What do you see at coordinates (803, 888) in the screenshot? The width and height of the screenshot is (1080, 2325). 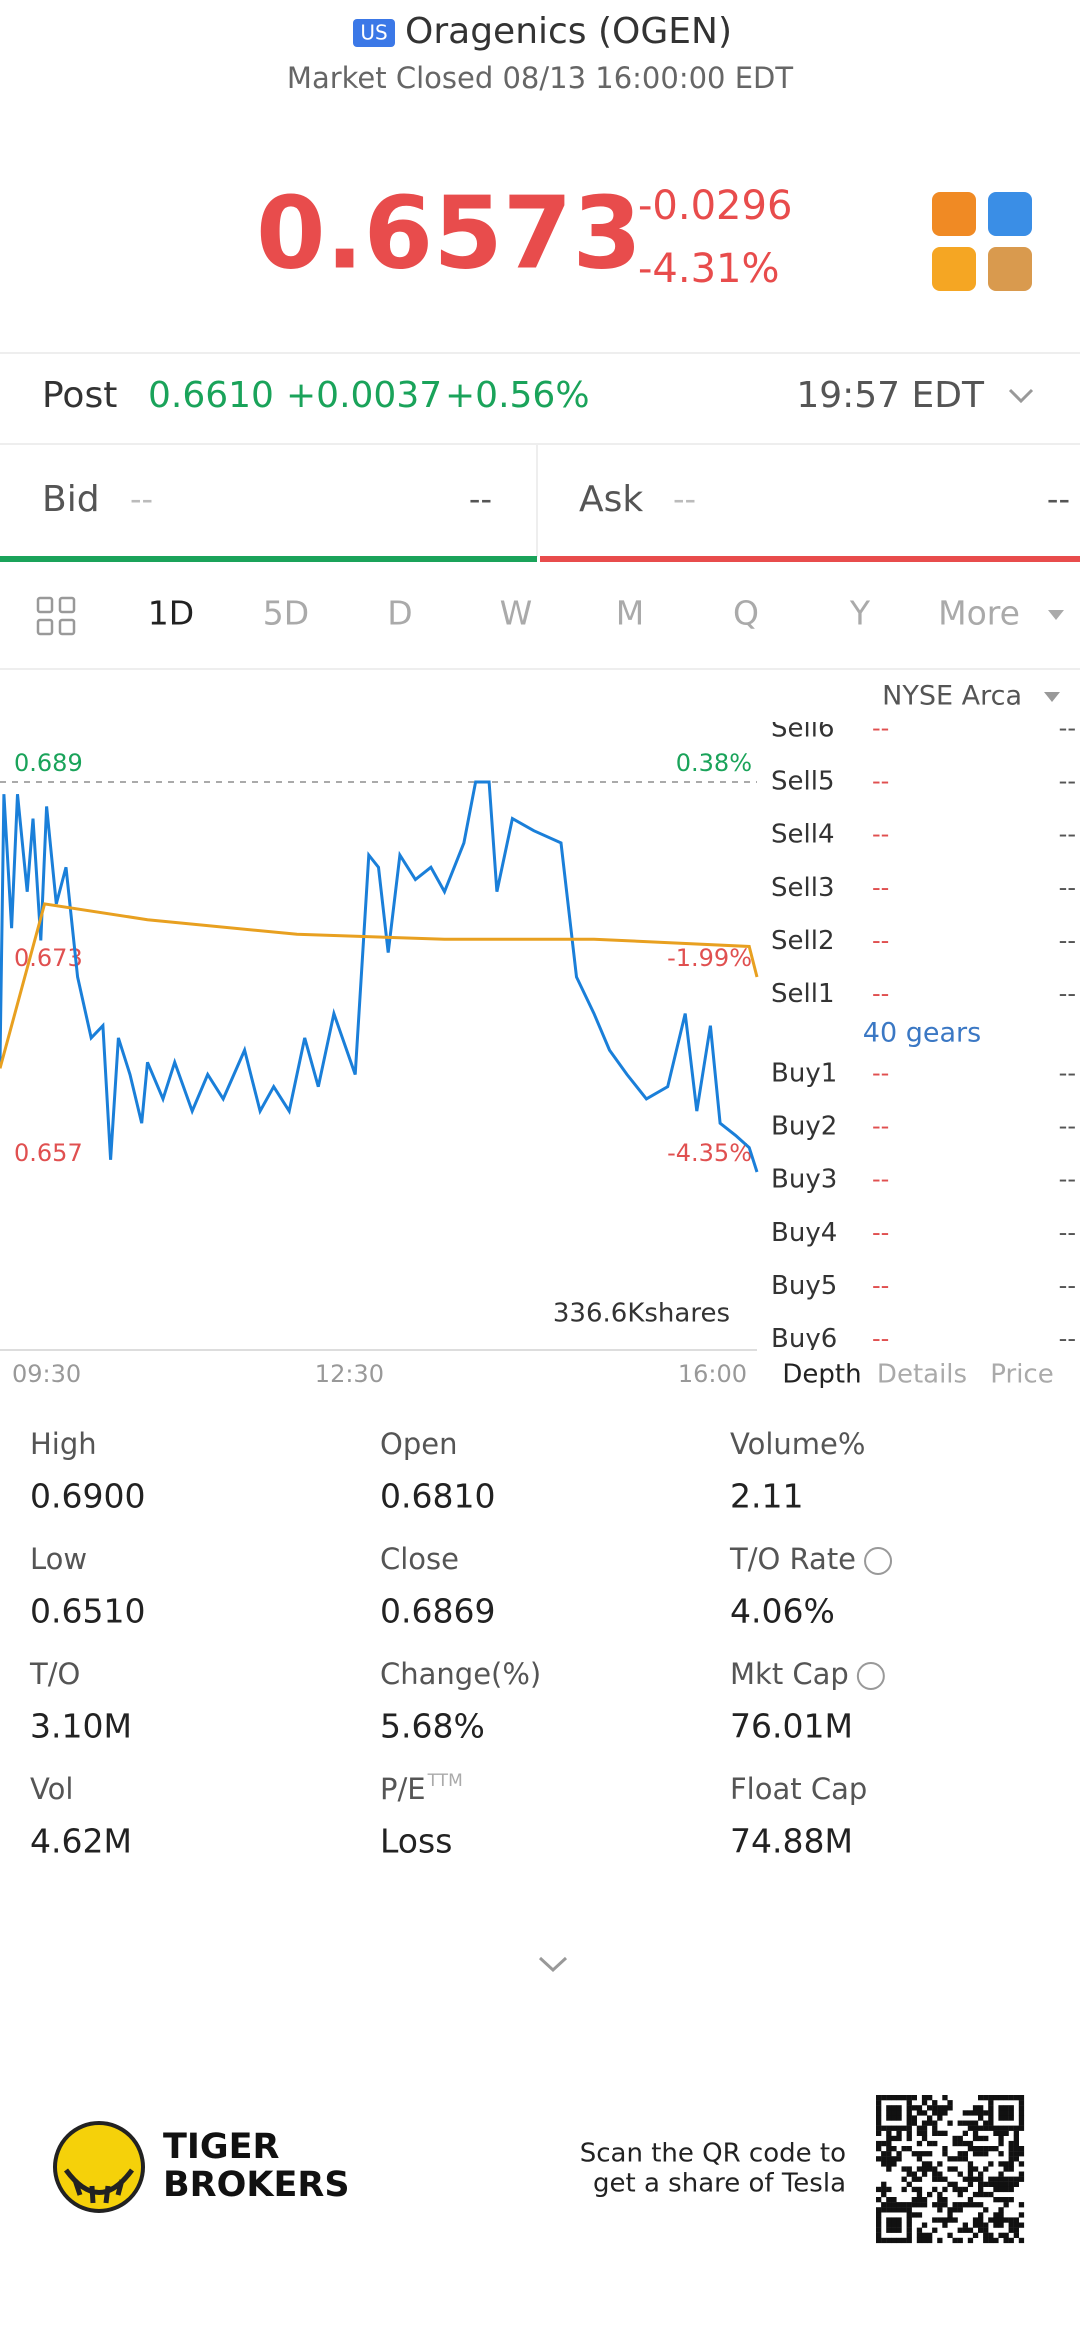 I see `level-label: Sell3` at bounding box center [803, 888].